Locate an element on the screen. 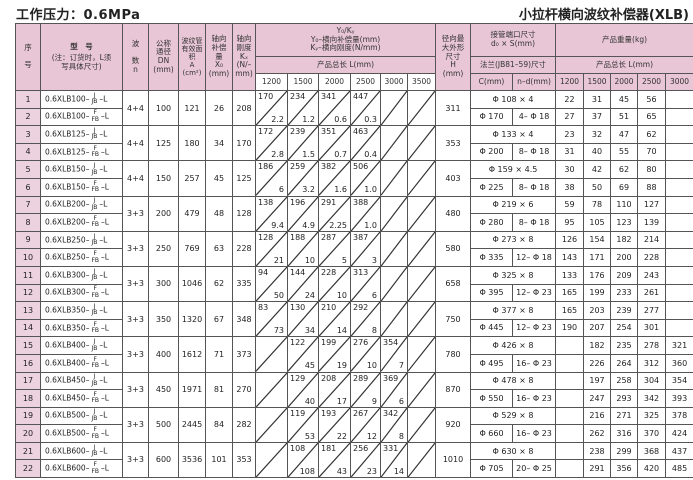 The height and width of the screenshot is (480, 693). model-cell: 0.6XLB150– J JB –L is located at coordinates (81, 169).